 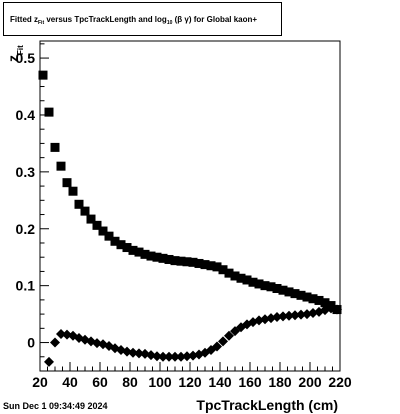 I want to click on x-tick-label: 200, so click(x=310, y=382).